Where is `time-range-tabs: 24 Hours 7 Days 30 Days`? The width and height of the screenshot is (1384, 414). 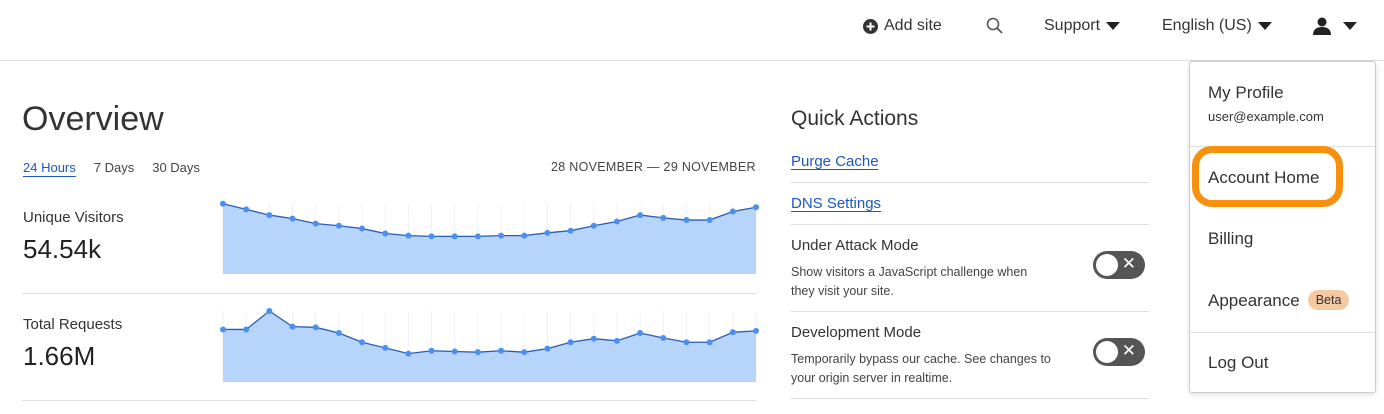
time-range-tabs: 24 Hours 7 Days 30 Days is located at coordinates (111, 167).